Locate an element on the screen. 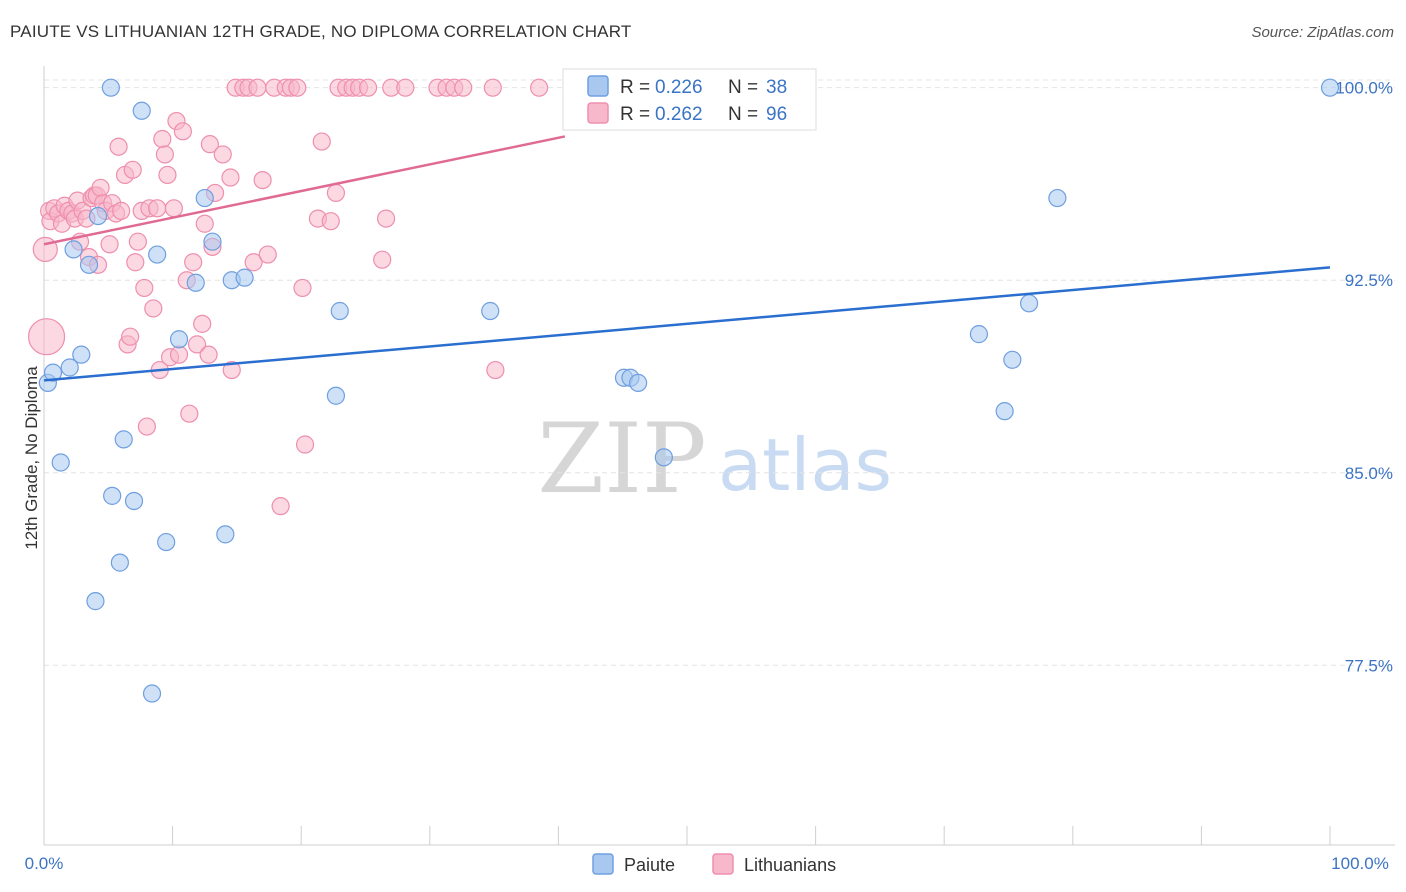 Image resolution: width=1406 pixels, height=892 pixels. y-tick-label: 85.0% is located at coordinates (1369, 473).